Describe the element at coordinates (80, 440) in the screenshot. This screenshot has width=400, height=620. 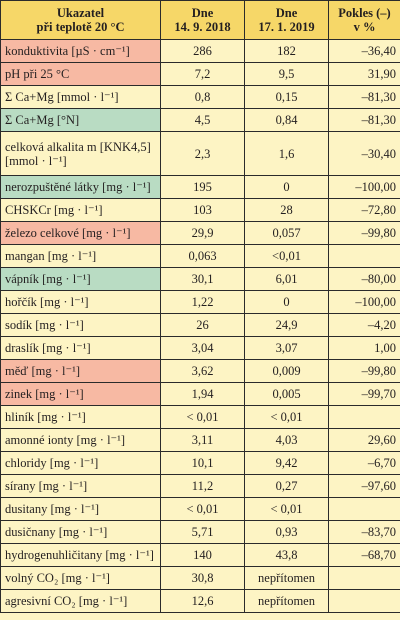
I see `parameter-name: amonné ionty [mg · l⁻¹]` at that location.